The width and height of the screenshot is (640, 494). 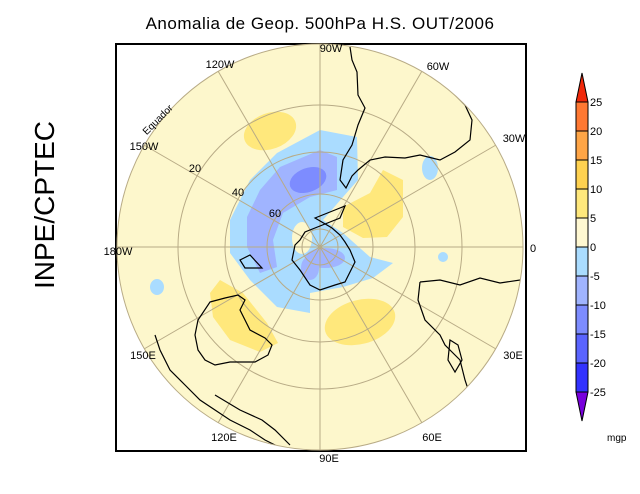 I want to click on lon-label: 30E, so click(x=513, y=356).